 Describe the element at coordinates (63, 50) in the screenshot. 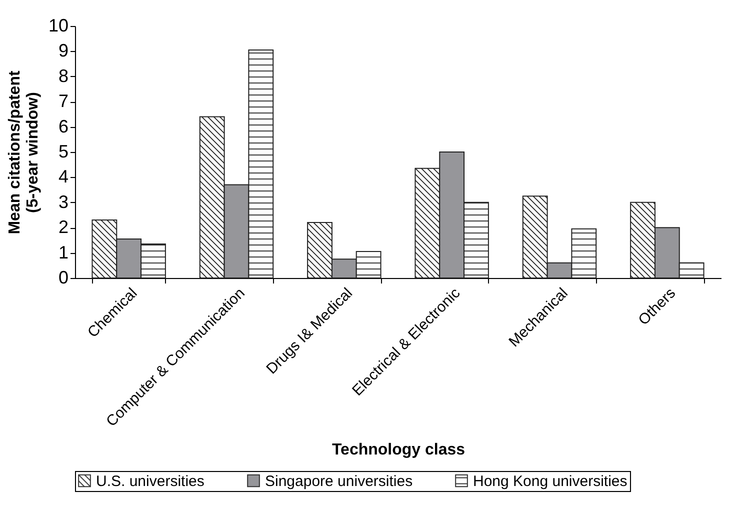

I see `y-tick-label: 9` at that location.